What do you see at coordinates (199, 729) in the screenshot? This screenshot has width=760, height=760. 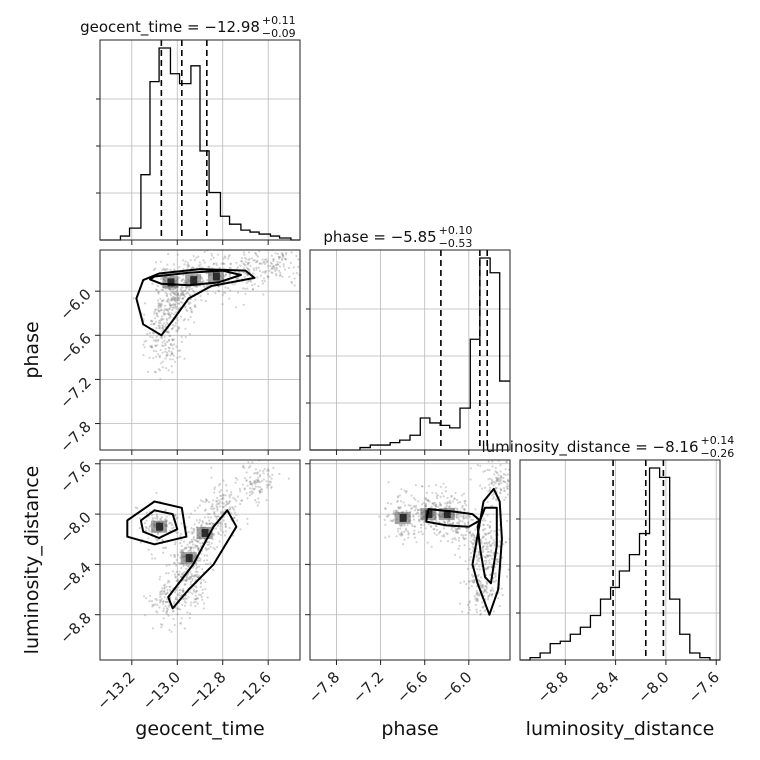 I see `x-axis-label-geocent-time: geocent_time` at bounding box center [199, 729].